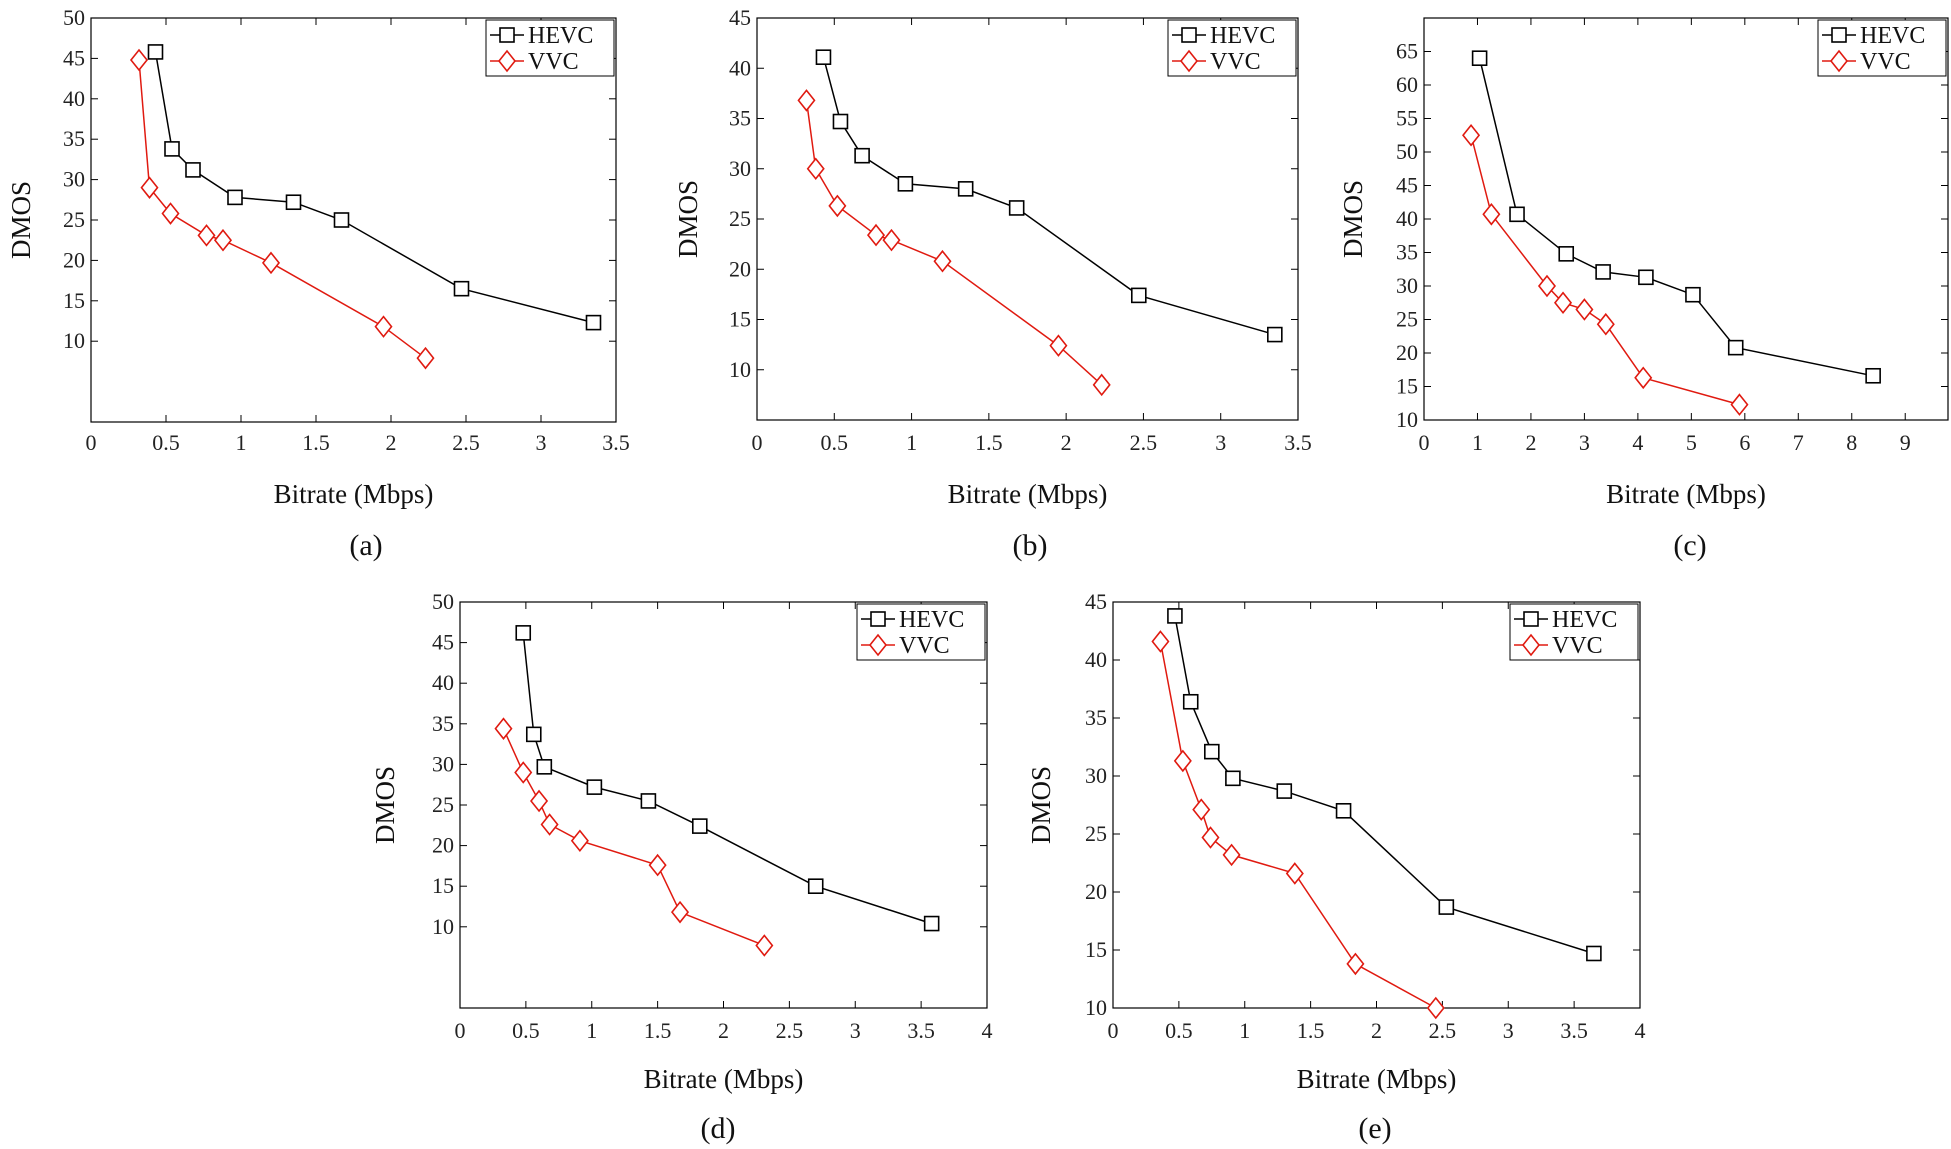 The height and width of the screenshot is (1149, 1951). I want to click on x-tick-label: 8, so click(1851, 442).